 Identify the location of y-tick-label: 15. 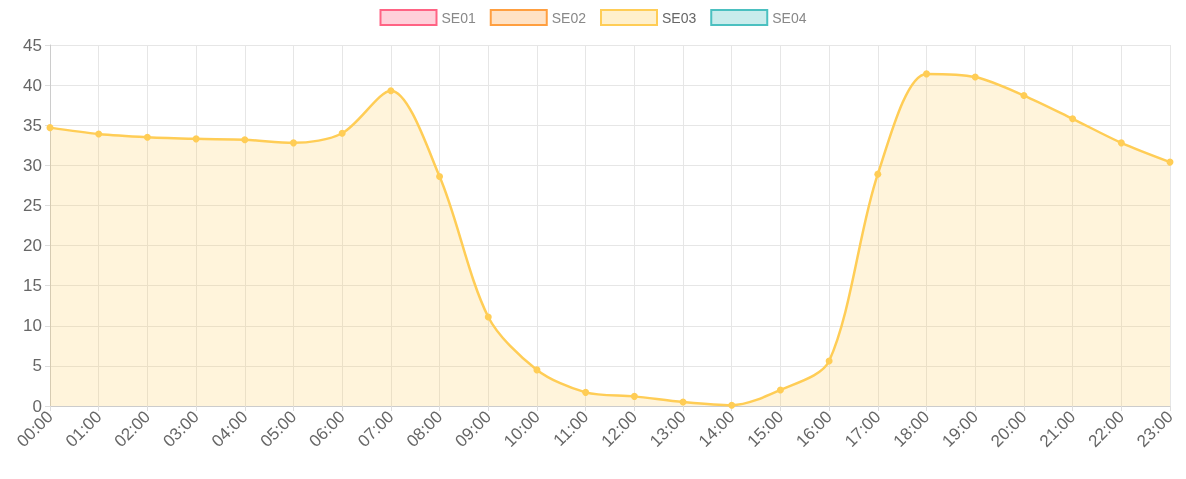
(32, 286).